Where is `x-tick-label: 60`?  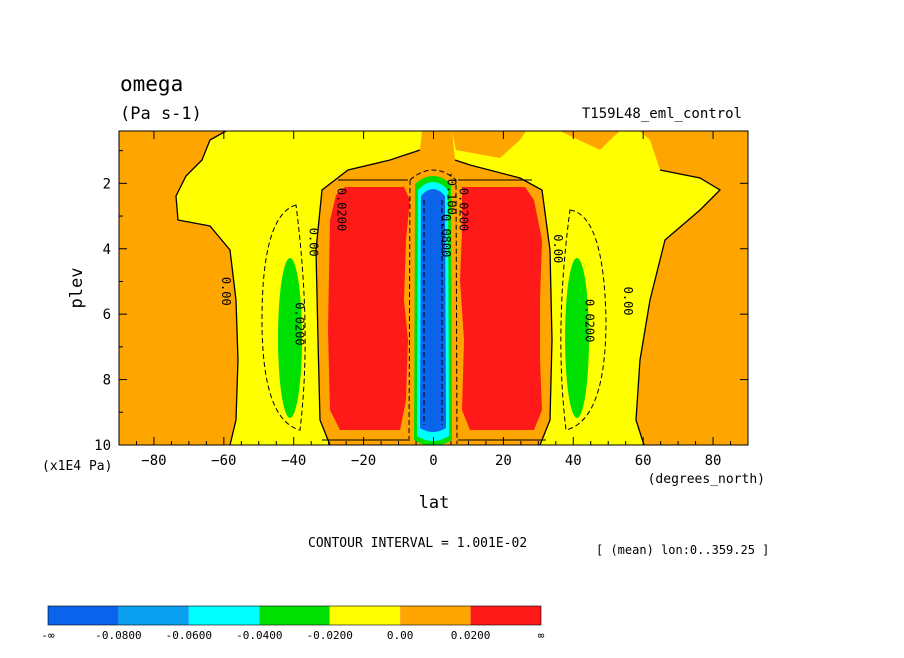
x-tick-label: 60 is located at coordinates (643, 461).